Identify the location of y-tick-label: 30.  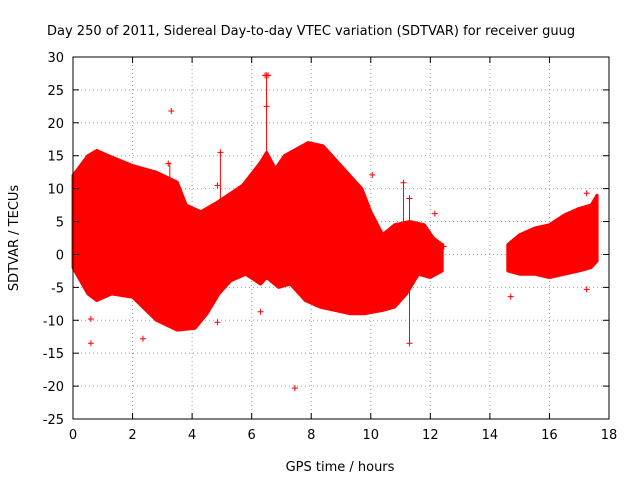
(55, 58).